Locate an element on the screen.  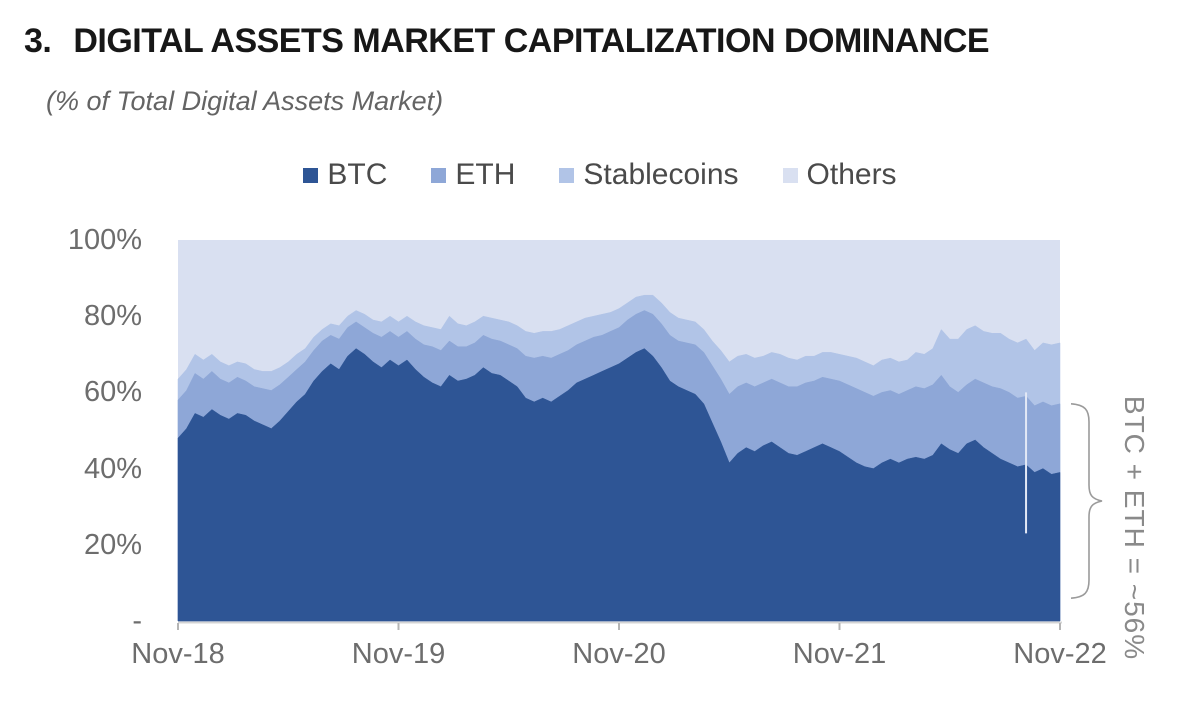
legend-item-stablecoins: Stablecoins is located at coordinates (649, 175).